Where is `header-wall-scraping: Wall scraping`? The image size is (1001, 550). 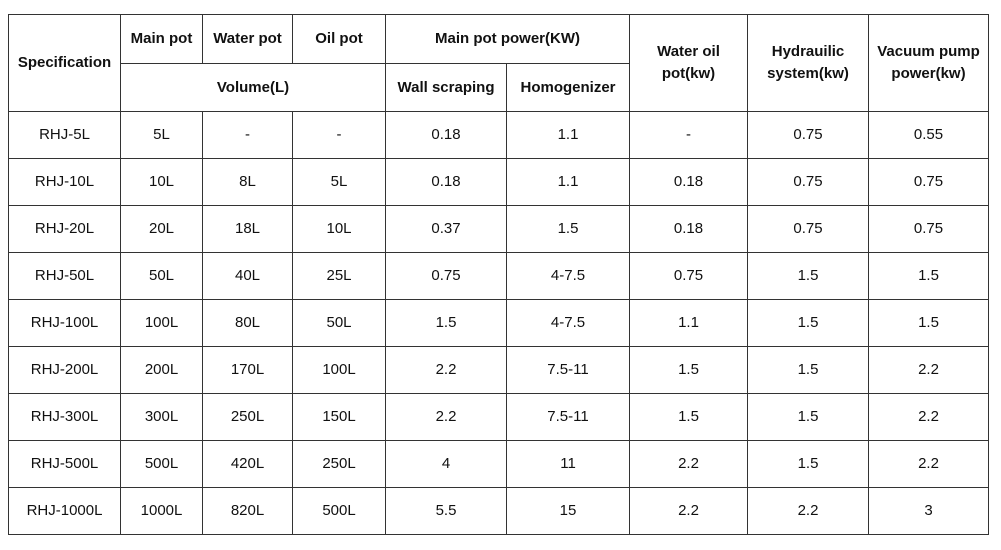 header-wall-scraping: Wall scraping is located at coordinates (446, 87).